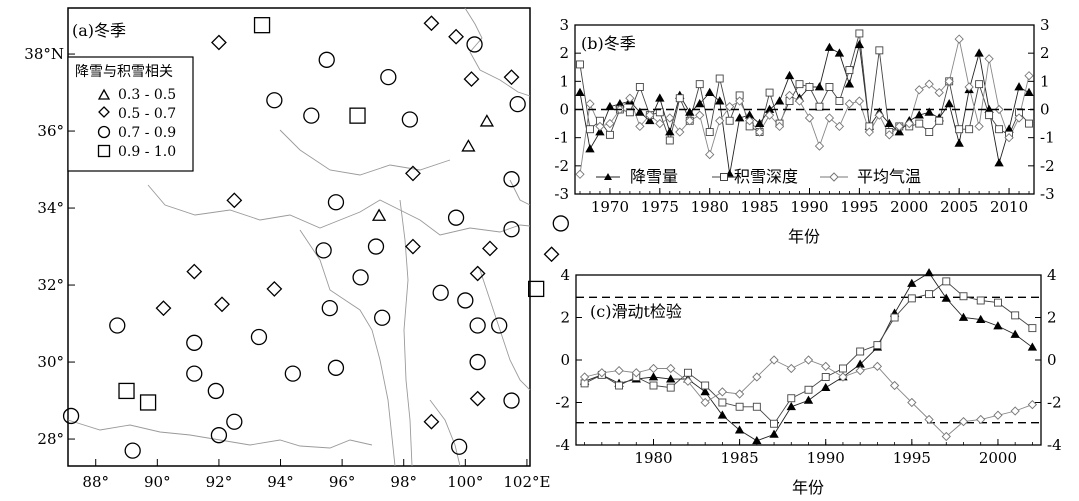 Image resolution: width=1079 pixels, height=501 pixels. I want to click on lon-tick-label: 102°E, so click(526, 482).